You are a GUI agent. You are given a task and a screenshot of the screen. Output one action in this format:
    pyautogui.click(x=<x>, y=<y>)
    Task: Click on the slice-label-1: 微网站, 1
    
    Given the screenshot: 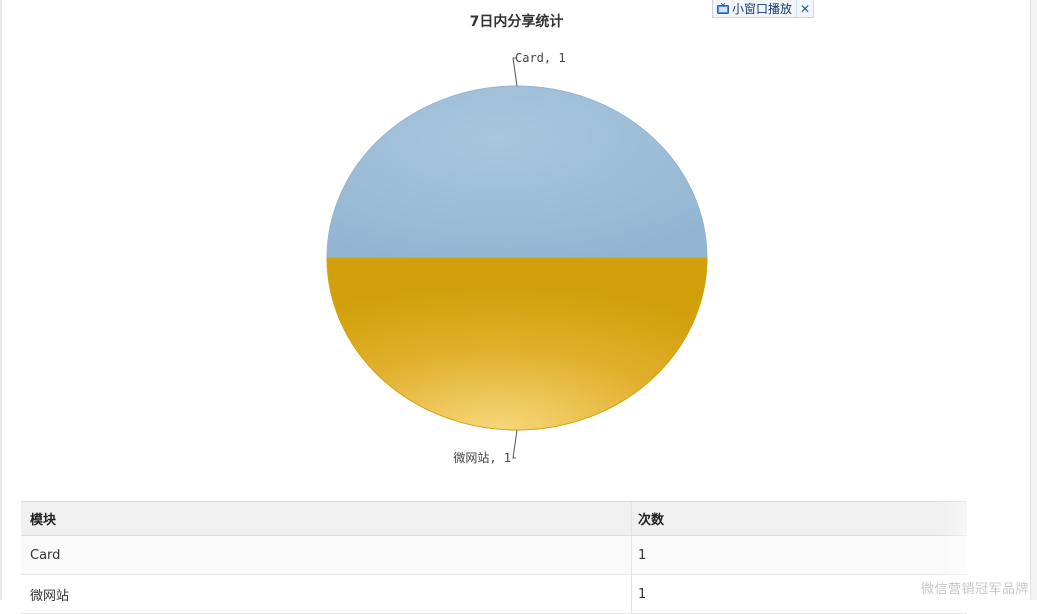 What is the action you would take?
    pyautogui.click(x=482, y=458)
    